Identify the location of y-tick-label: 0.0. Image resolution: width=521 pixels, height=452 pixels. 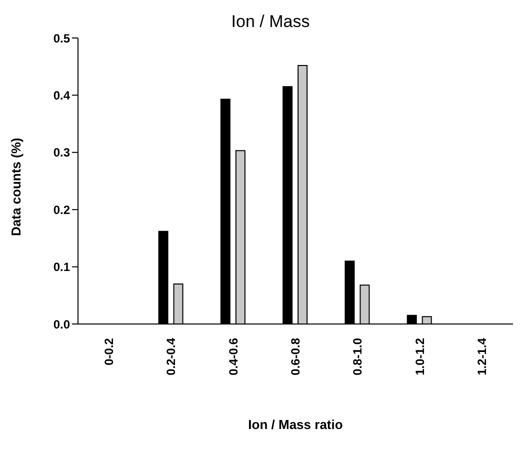
(61, 324).